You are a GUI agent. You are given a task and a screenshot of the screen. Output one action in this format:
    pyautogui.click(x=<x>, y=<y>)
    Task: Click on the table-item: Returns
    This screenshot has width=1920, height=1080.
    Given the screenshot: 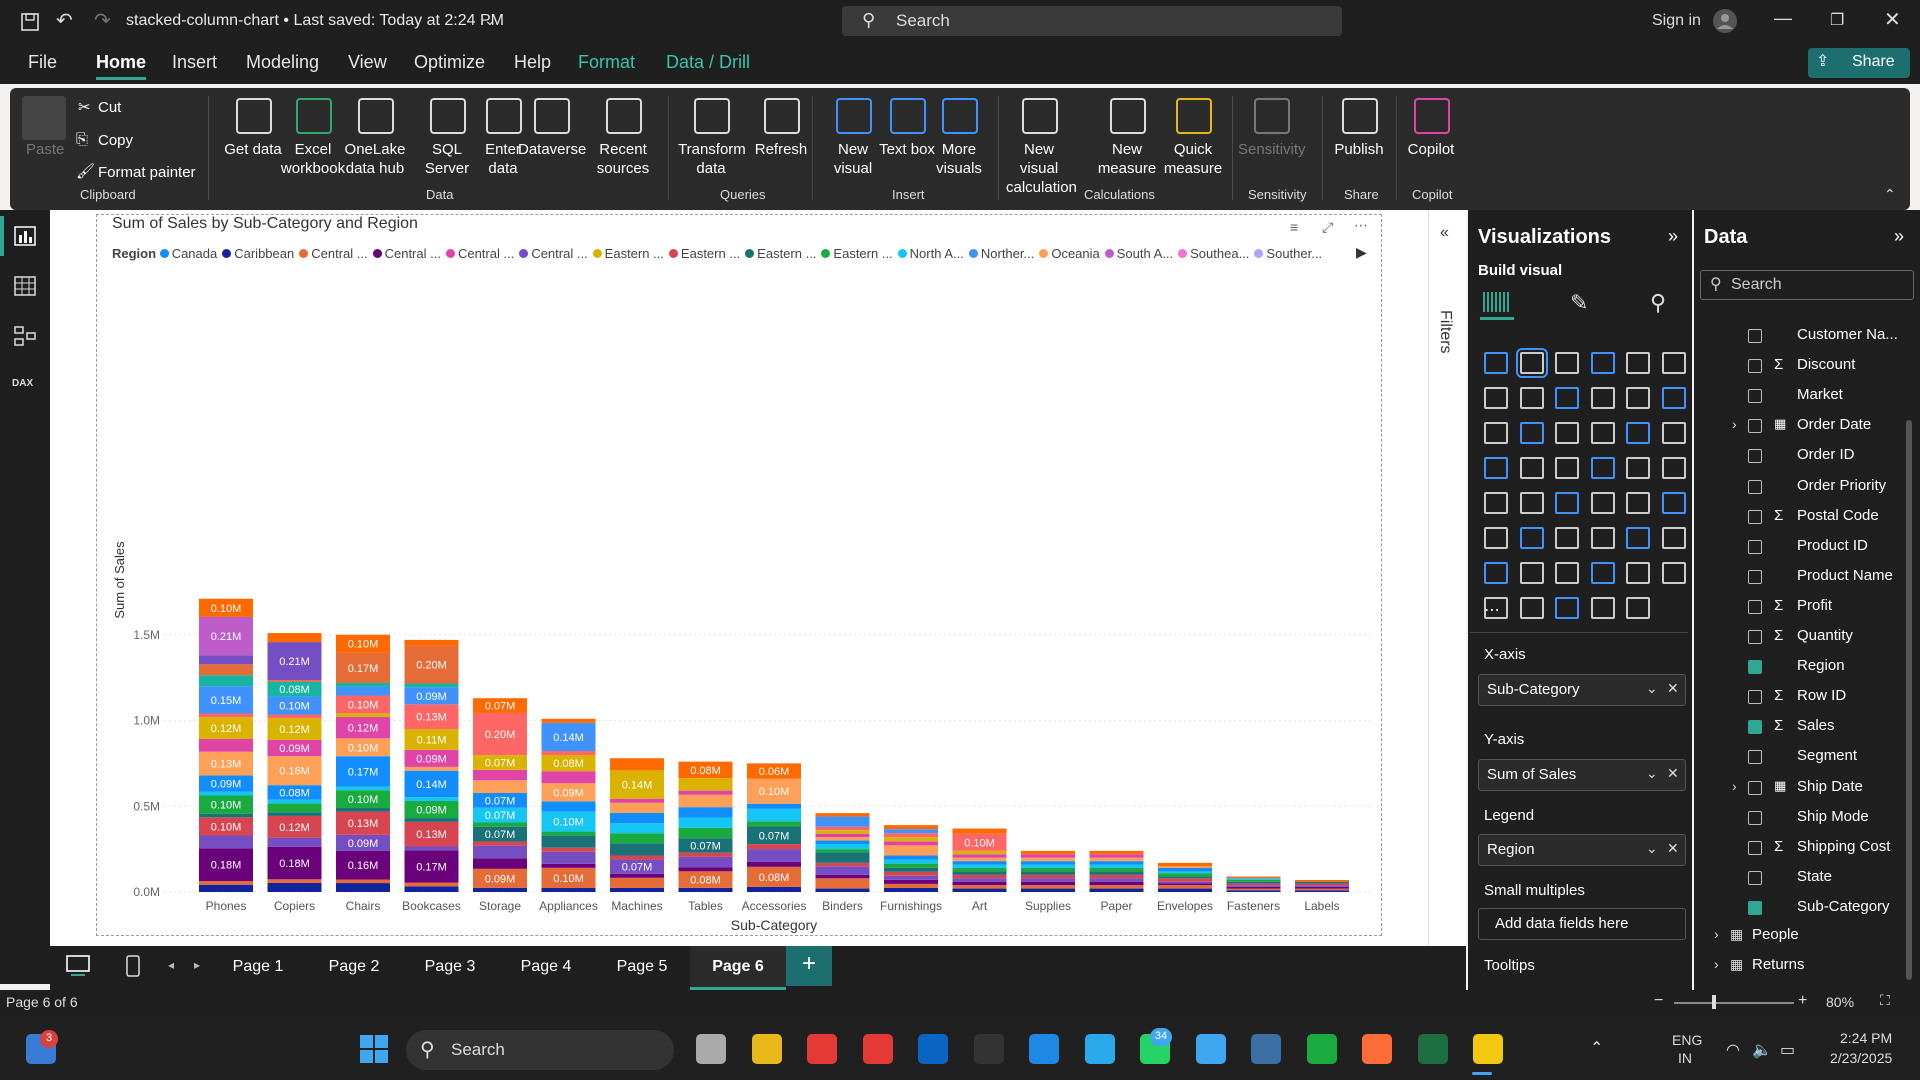 What is the action you would take?
    pyautogui.click(x=1778, y=964)
    